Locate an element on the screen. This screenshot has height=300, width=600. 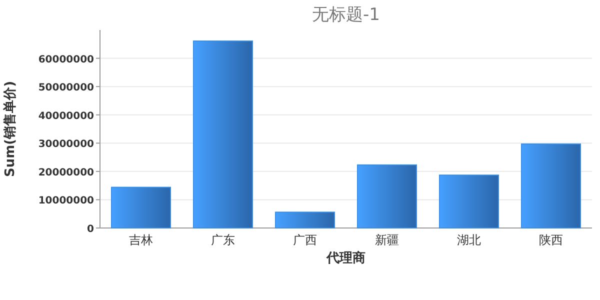
y-tick-label: 10000000 is located at coordinates (66, 201).